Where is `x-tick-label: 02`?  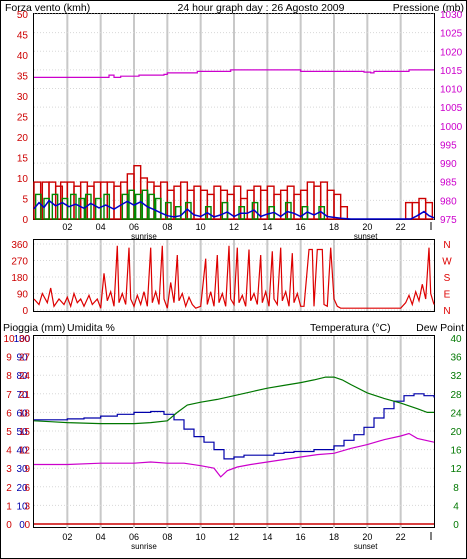
x-tick-label: 02 is located at coordinates (67, 537).